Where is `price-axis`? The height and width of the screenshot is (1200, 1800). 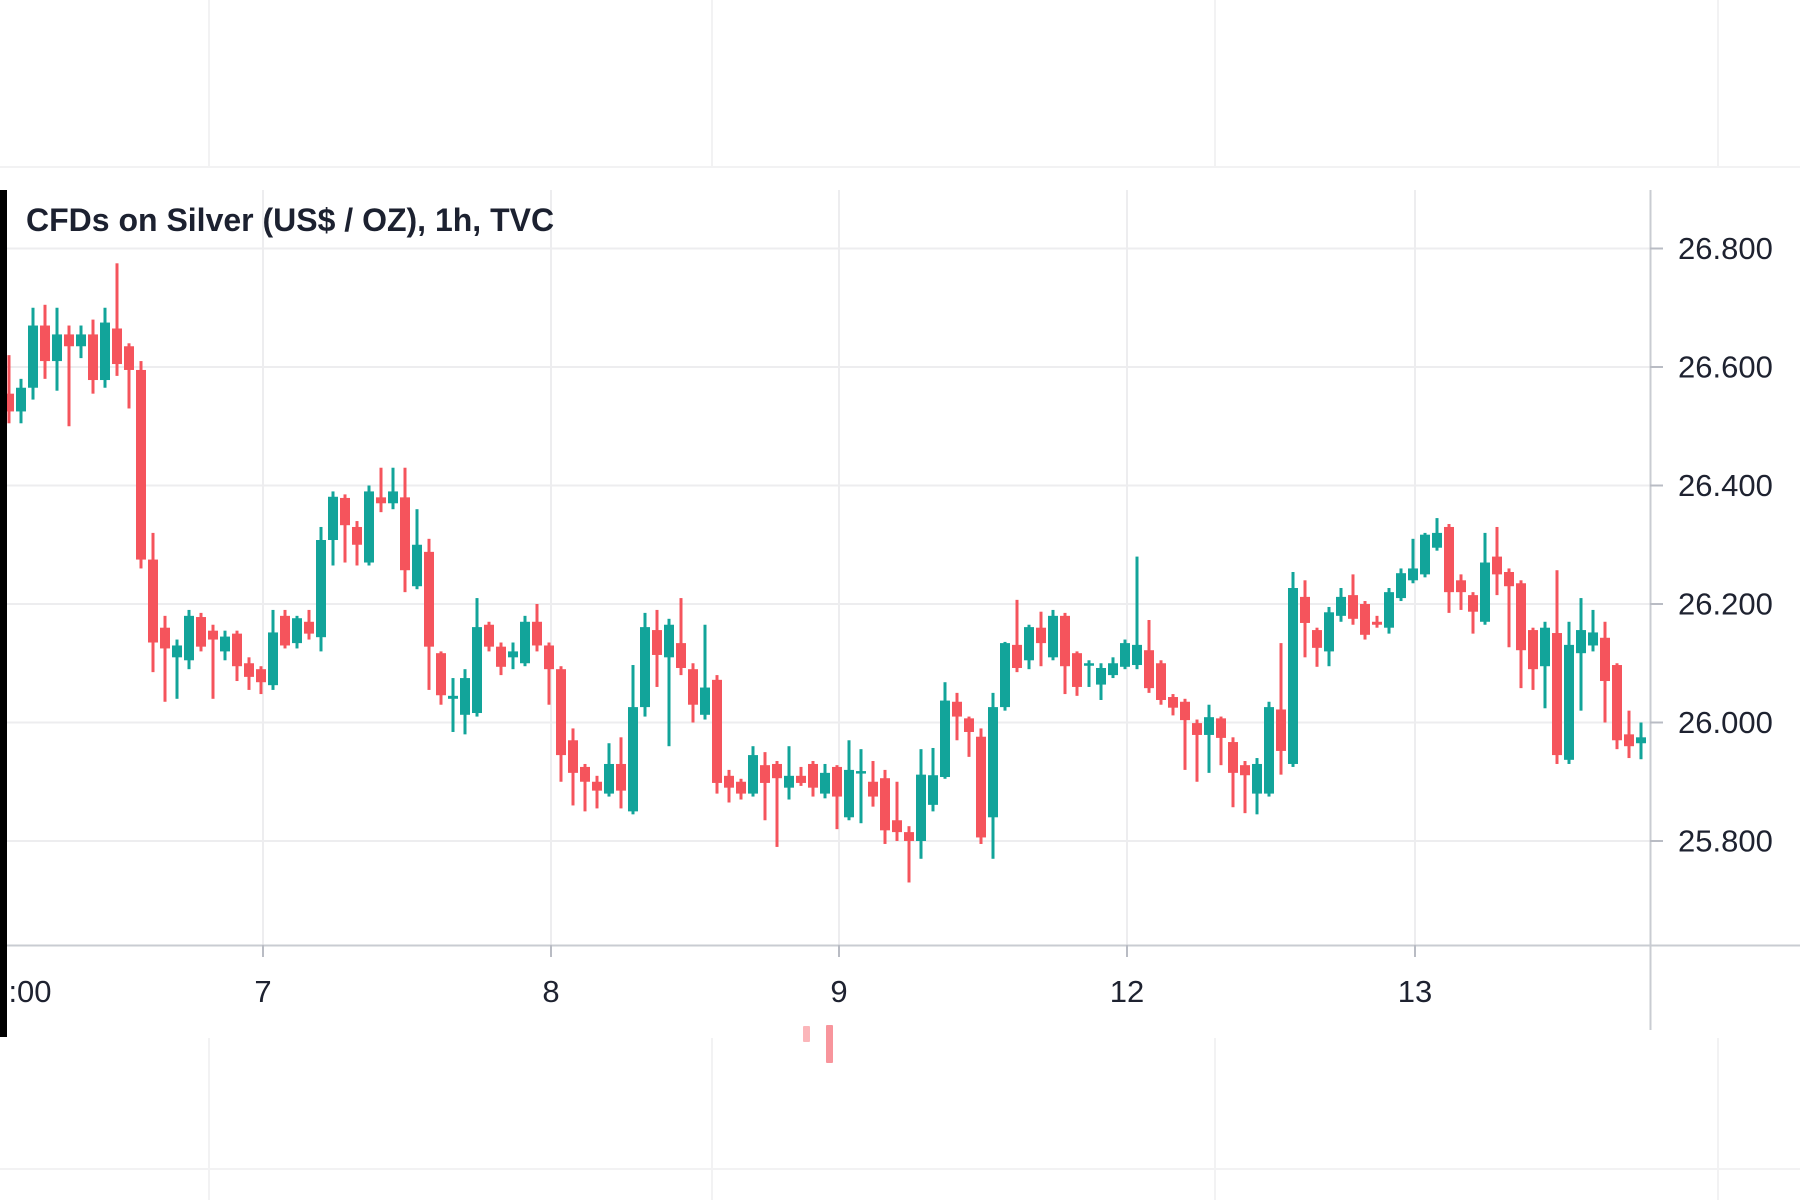 price-axis is located at coordinates (1725, 567).